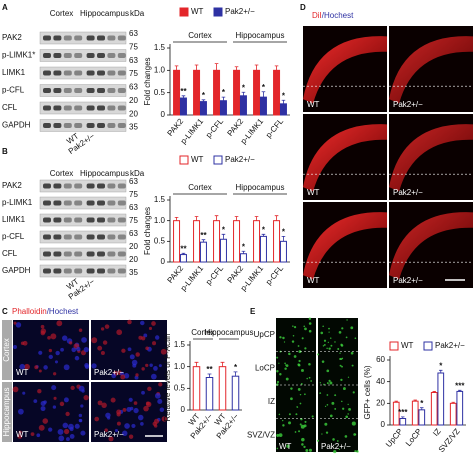 The height and width of the screenshot is (460, 474). I want to click on group-label: Hippocampus, so click(229, 332).